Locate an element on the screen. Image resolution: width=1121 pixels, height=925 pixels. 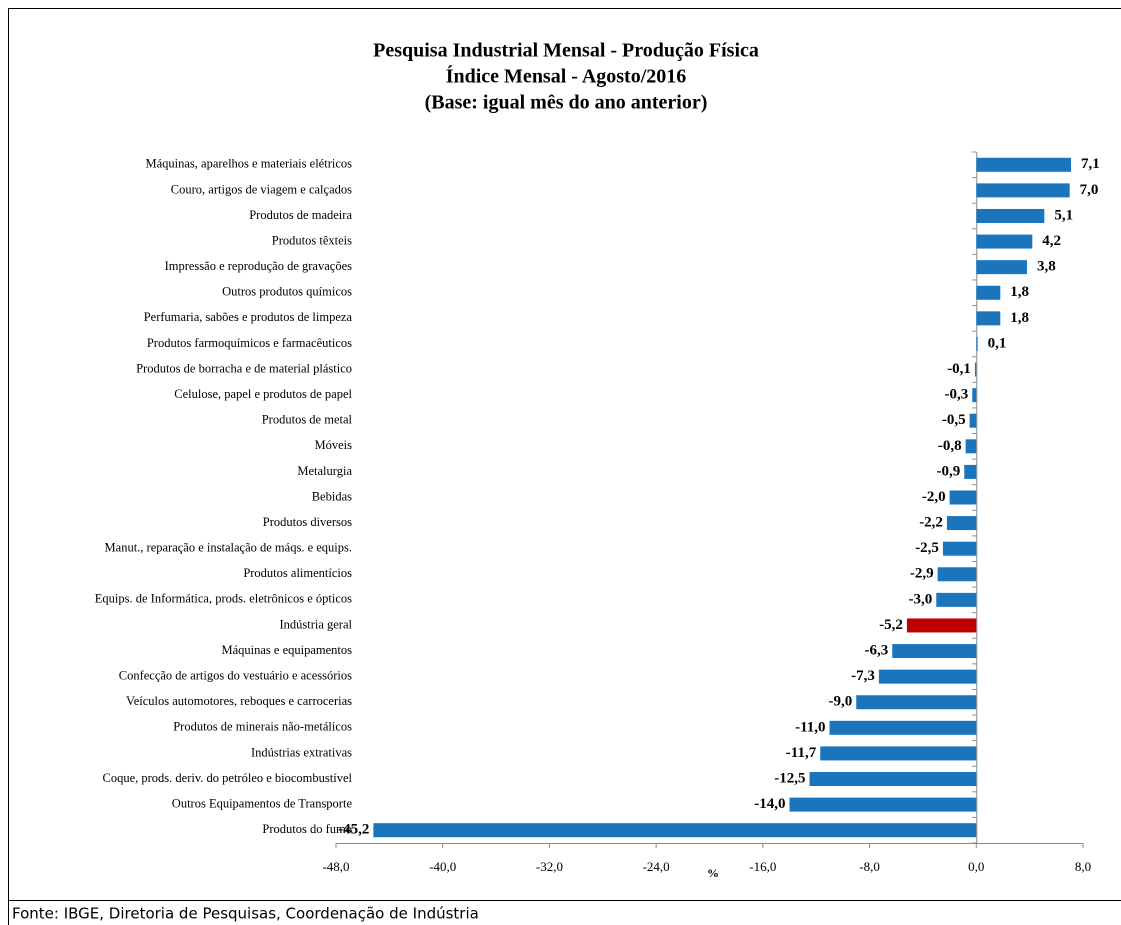
value-label: -11,0 is located at coordinates (810, 727).